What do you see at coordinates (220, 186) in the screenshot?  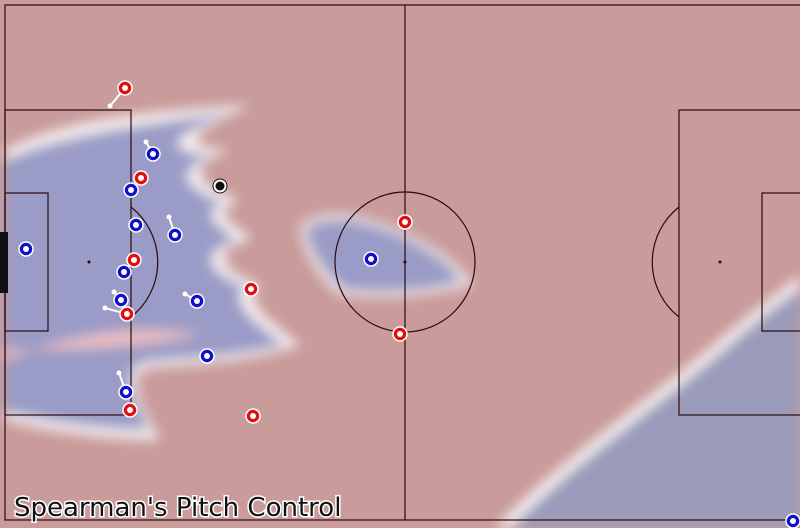 I see `ball-core` at bounding box center [220, 186].